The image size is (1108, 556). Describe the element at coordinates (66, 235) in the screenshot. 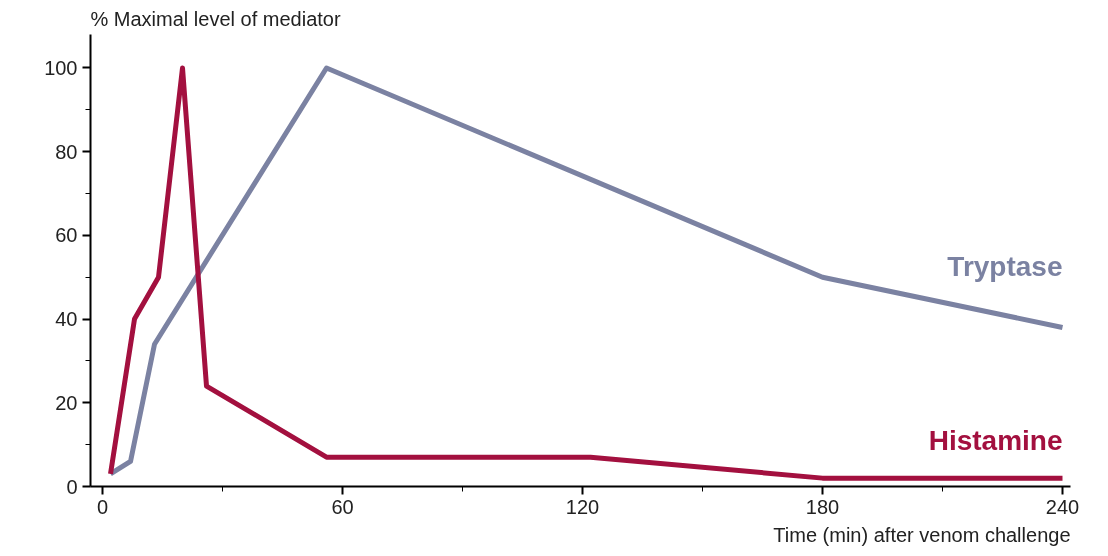

I see `y-tick-label: 60` at that location.